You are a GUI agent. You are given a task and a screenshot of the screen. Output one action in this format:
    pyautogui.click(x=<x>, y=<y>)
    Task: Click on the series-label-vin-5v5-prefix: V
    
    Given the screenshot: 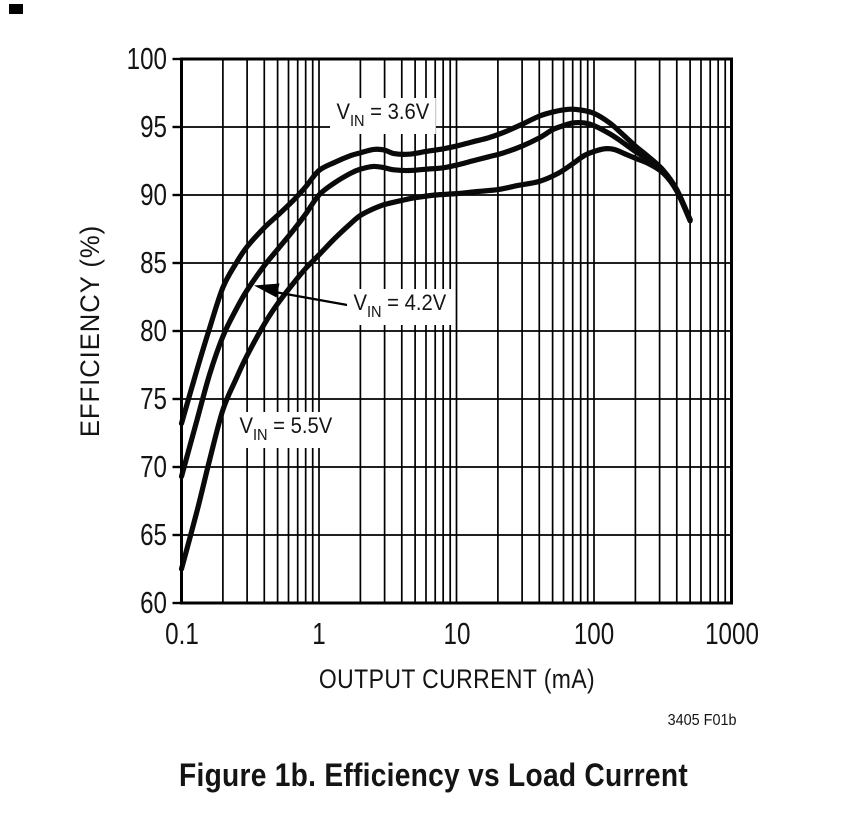 What is the action you would take?
    pyautogui.click(x=246, y=425)
    